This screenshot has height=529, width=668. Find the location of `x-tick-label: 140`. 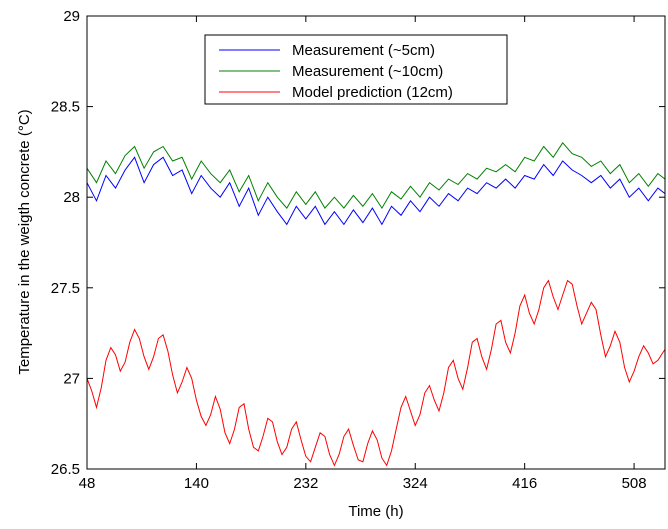

x-tick-label: 140 is located at coordinates (196, 483).